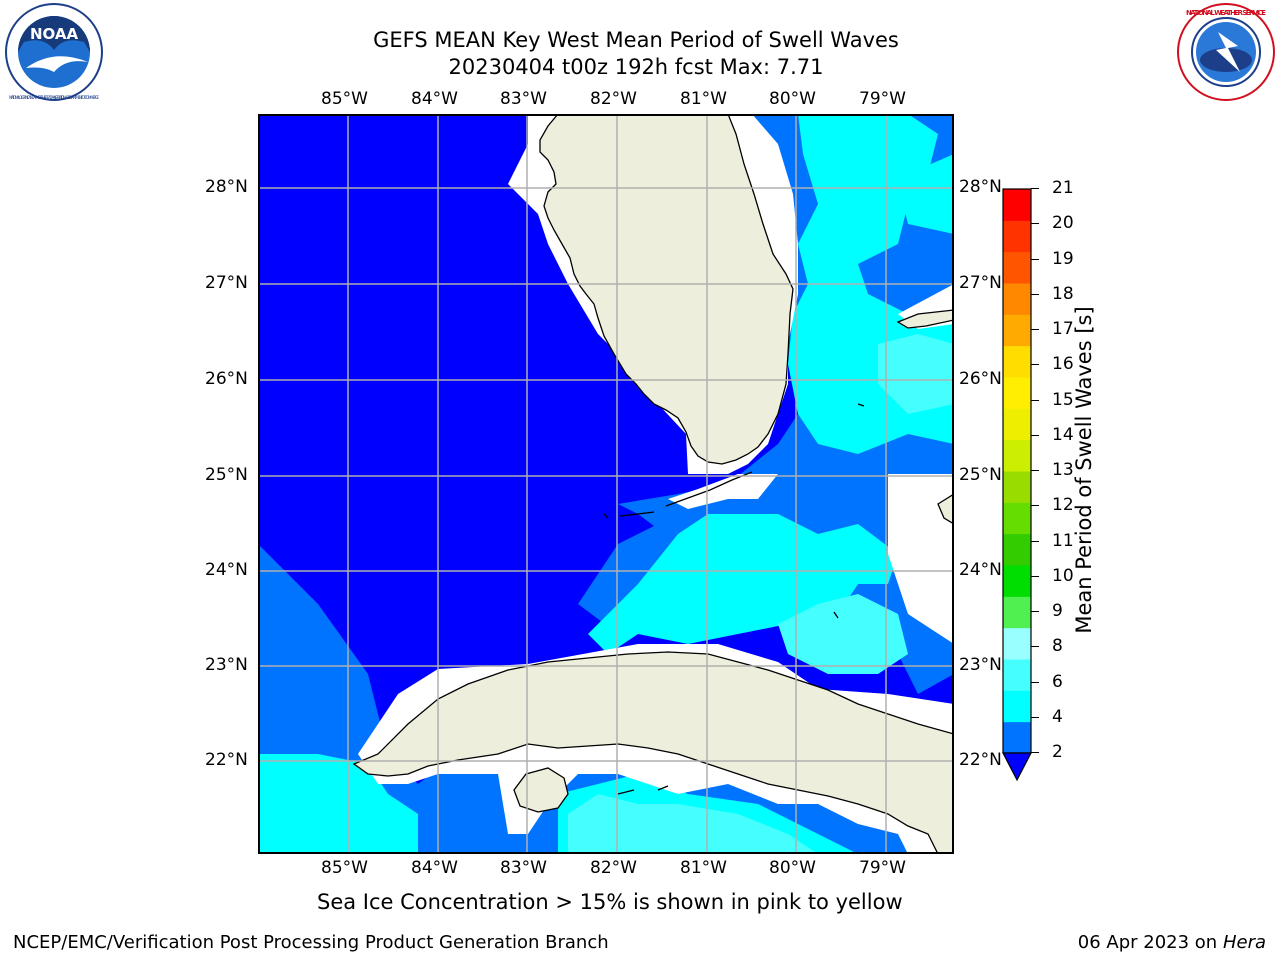 This screenshot has height=960, width=1280. What do you see at coordinates (1057, 716) in the screenshot?
I see `colorbar-tick-label: 4` at bounding box center [1057, 716].